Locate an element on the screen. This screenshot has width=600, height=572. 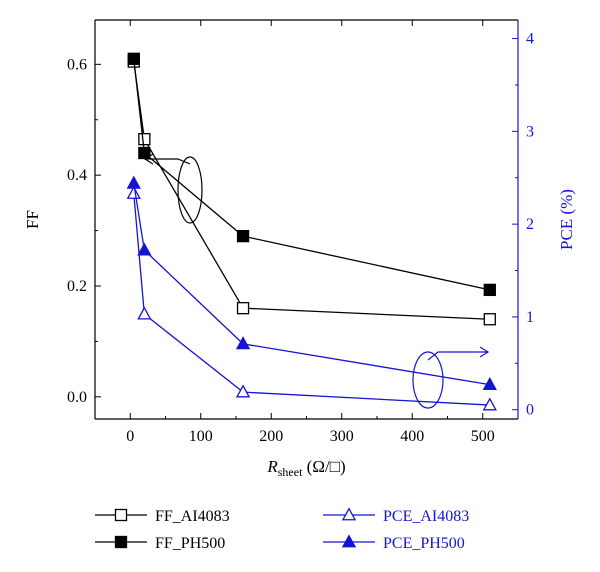
y-axis-left-title: FF is located at coordinates (32, 219).